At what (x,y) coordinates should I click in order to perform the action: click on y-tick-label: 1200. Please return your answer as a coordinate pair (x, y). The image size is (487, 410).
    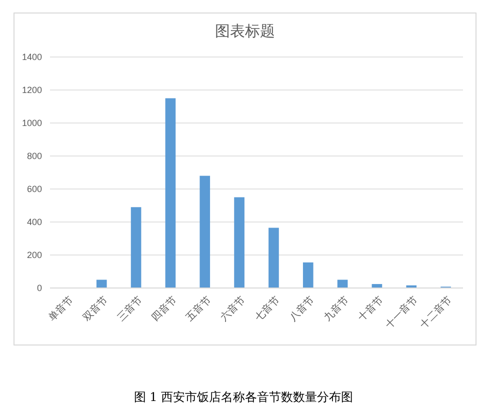
    Looking at the image, I should click on (32, 90).